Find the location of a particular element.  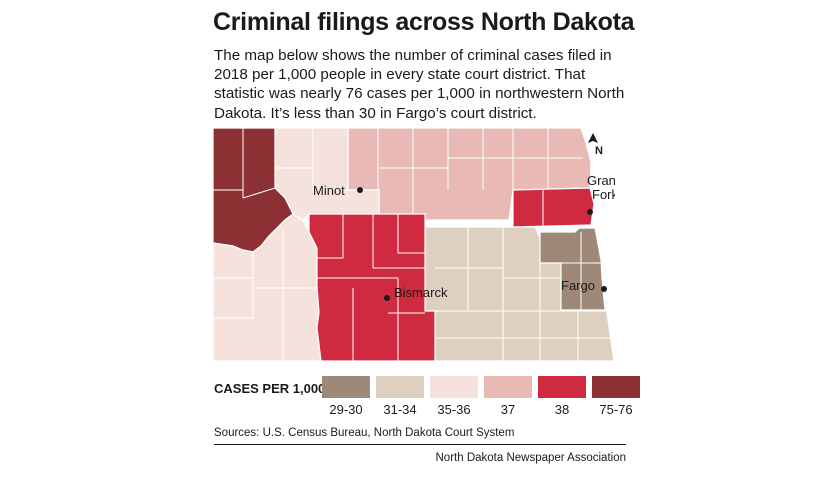

legend-item: 31-34 is located at coordinates (401, 396).